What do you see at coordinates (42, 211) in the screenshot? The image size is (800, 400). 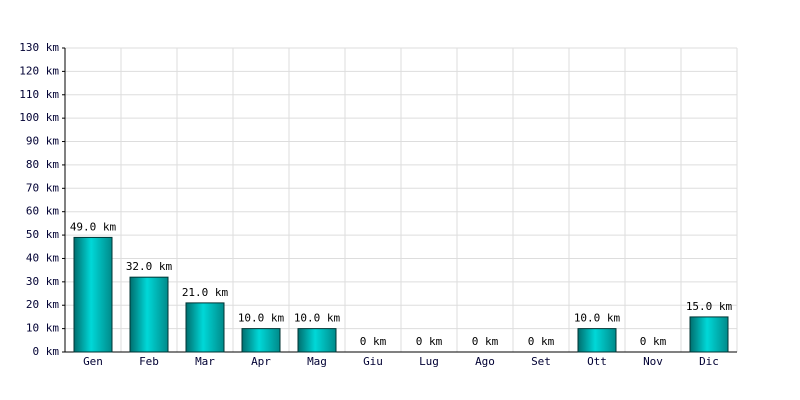 I see `y-tick-label: 60 km` at bounding box center [42, 211].